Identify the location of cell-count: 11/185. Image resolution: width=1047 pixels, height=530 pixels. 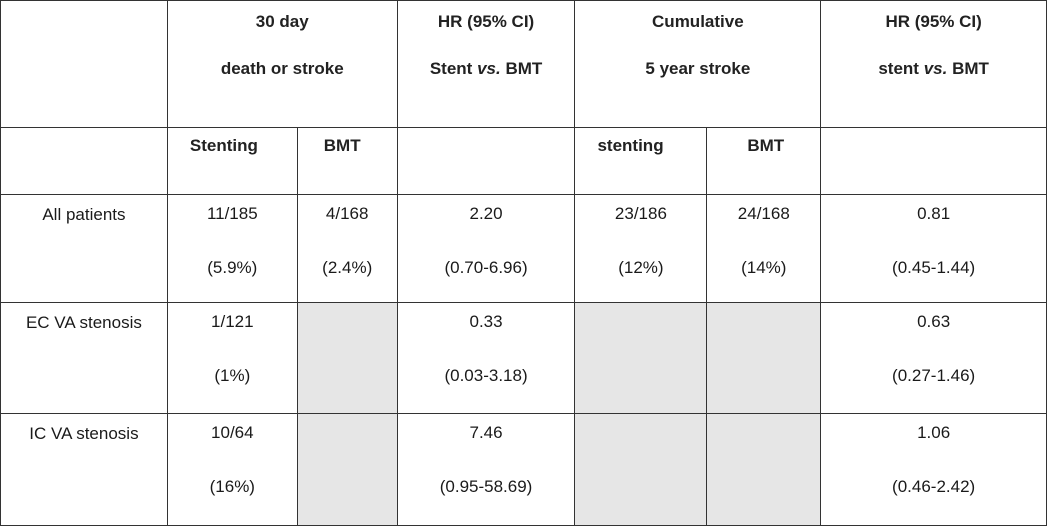
(232, 213).